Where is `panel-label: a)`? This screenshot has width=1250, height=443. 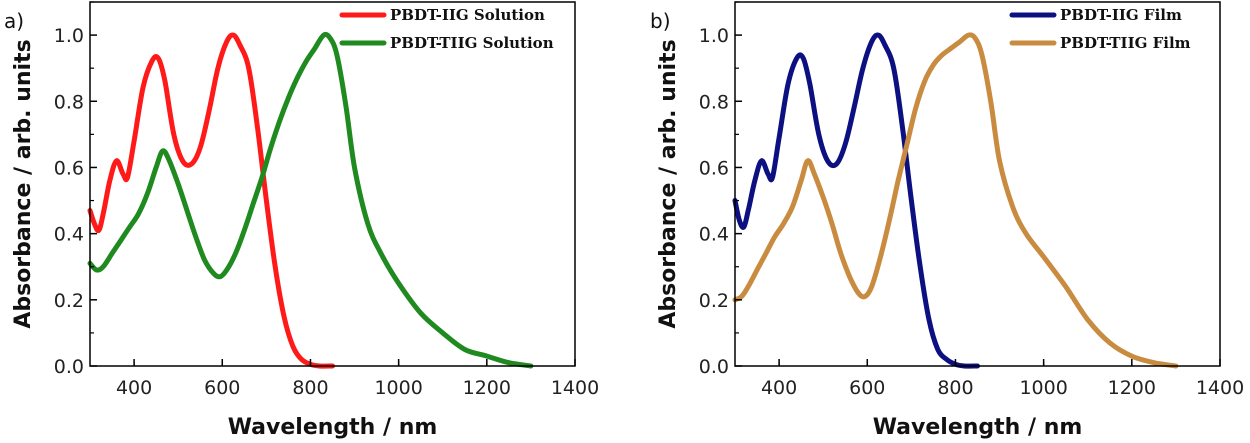 panel-label: a) is located at coordinates (14, 21).